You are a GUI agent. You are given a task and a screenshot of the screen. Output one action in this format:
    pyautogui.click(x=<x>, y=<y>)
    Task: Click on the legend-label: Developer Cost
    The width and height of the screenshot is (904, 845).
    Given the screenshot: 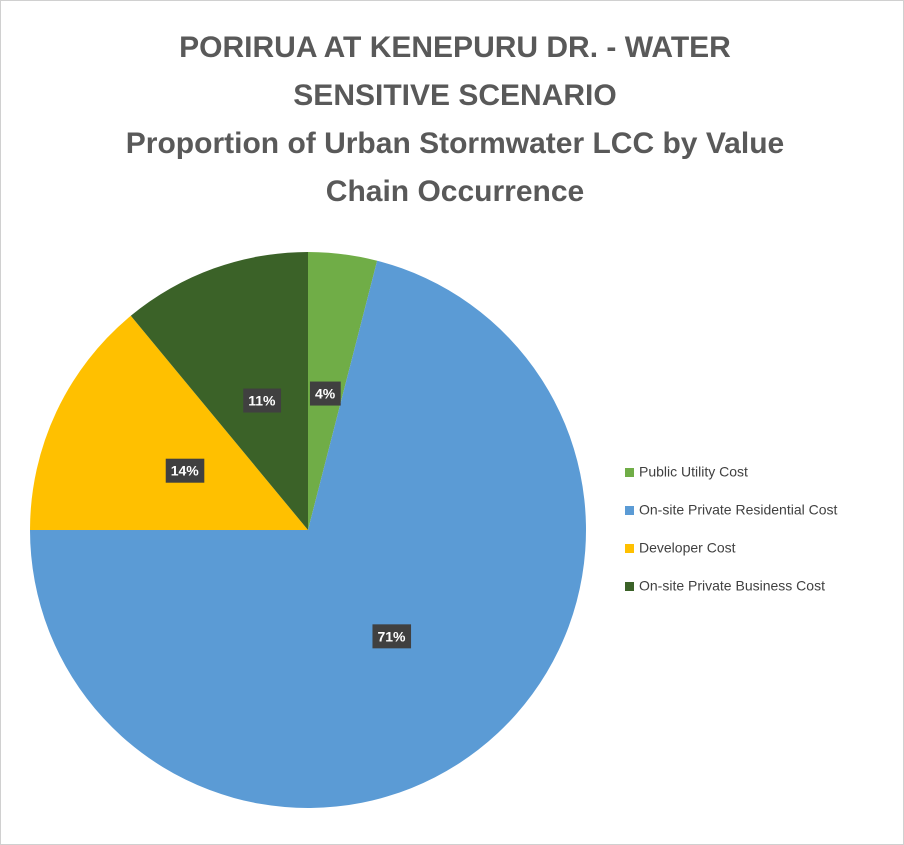 What is the action you would take?
    pyautogui.click(x=687, y=548)
    